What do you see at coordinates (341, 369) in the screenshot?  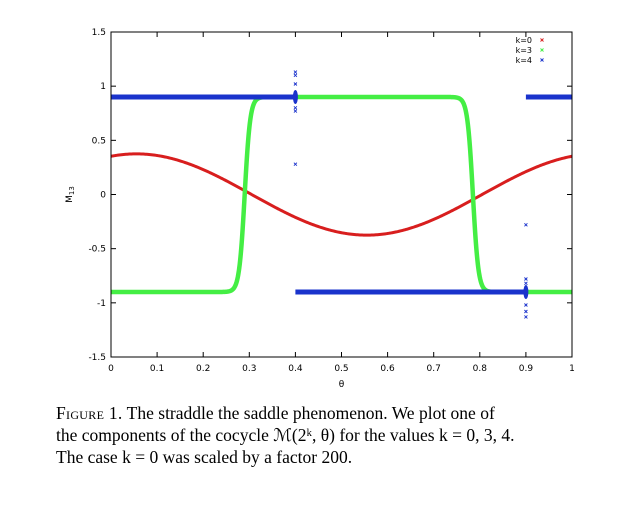 I see `x-tick-label: 0.5` at bounding box center [341, 369].